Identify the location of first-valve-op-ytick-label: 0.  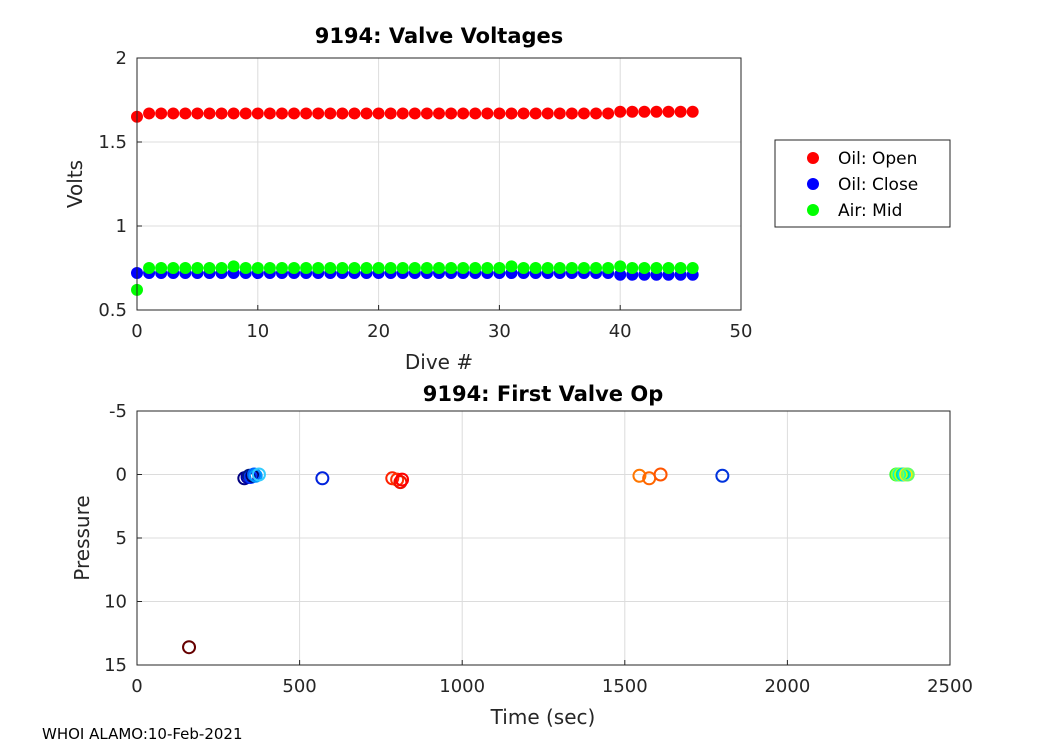
(121, 475).